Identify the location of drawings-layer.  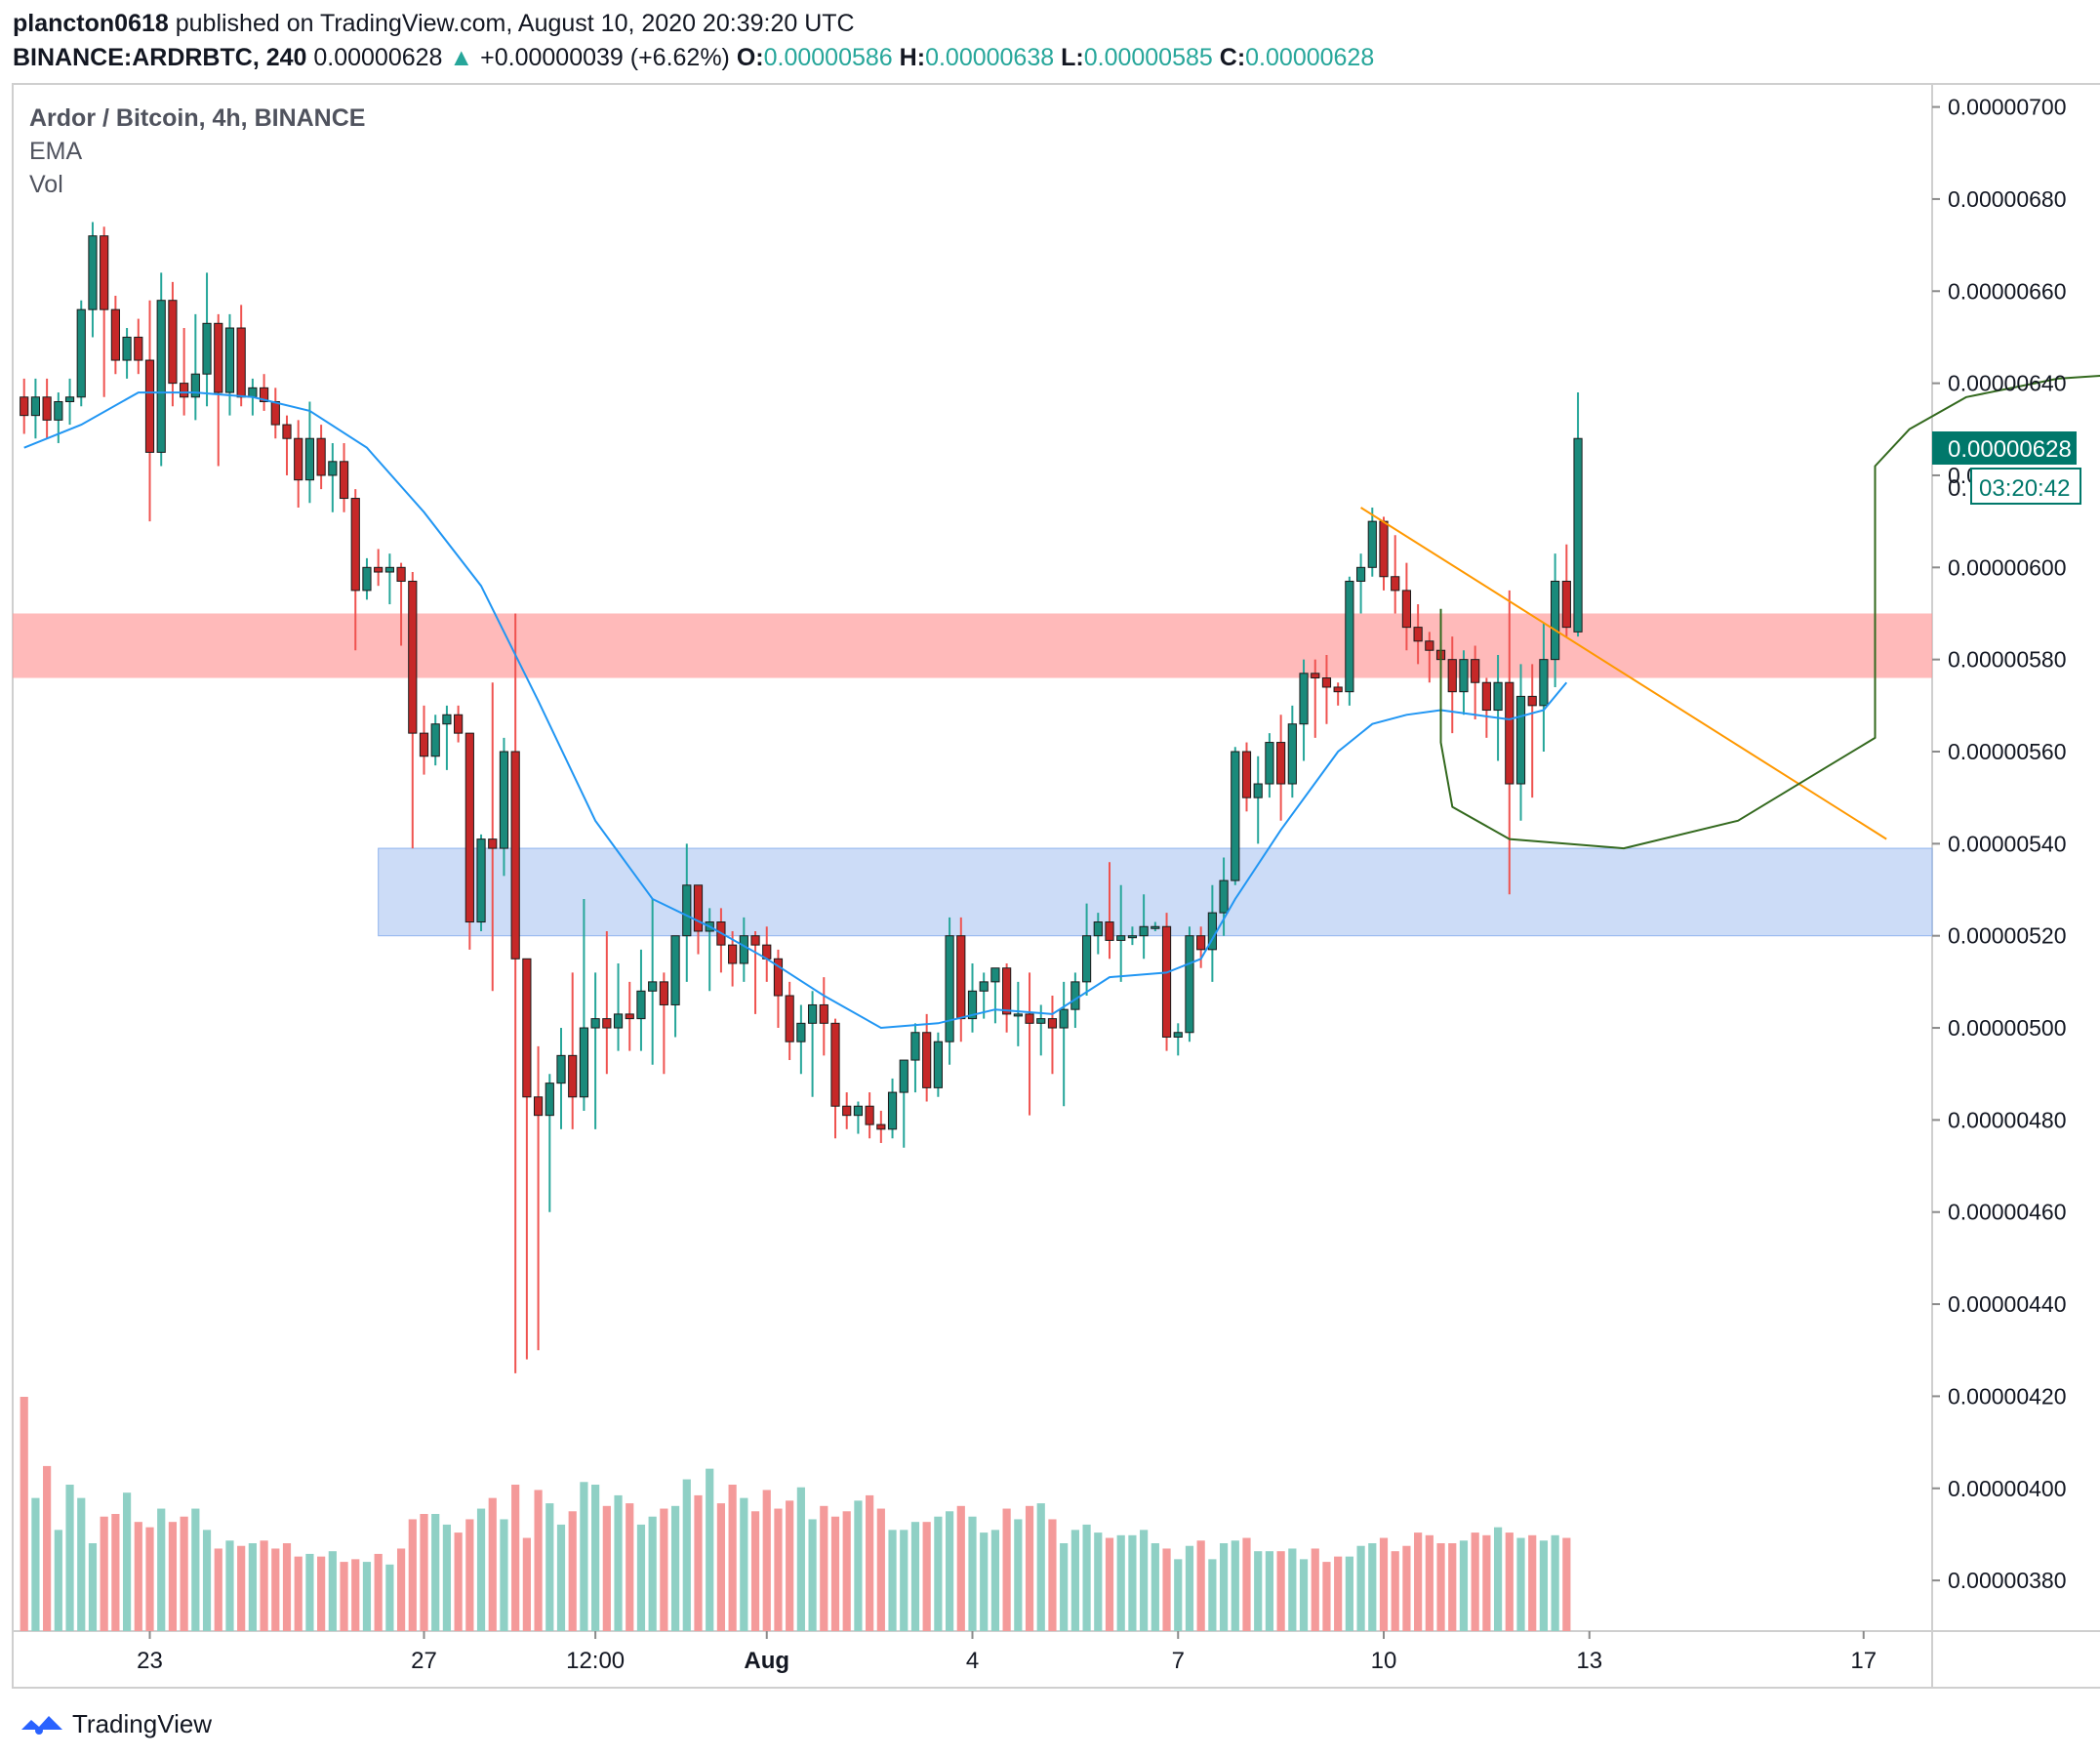
(1730, 612).